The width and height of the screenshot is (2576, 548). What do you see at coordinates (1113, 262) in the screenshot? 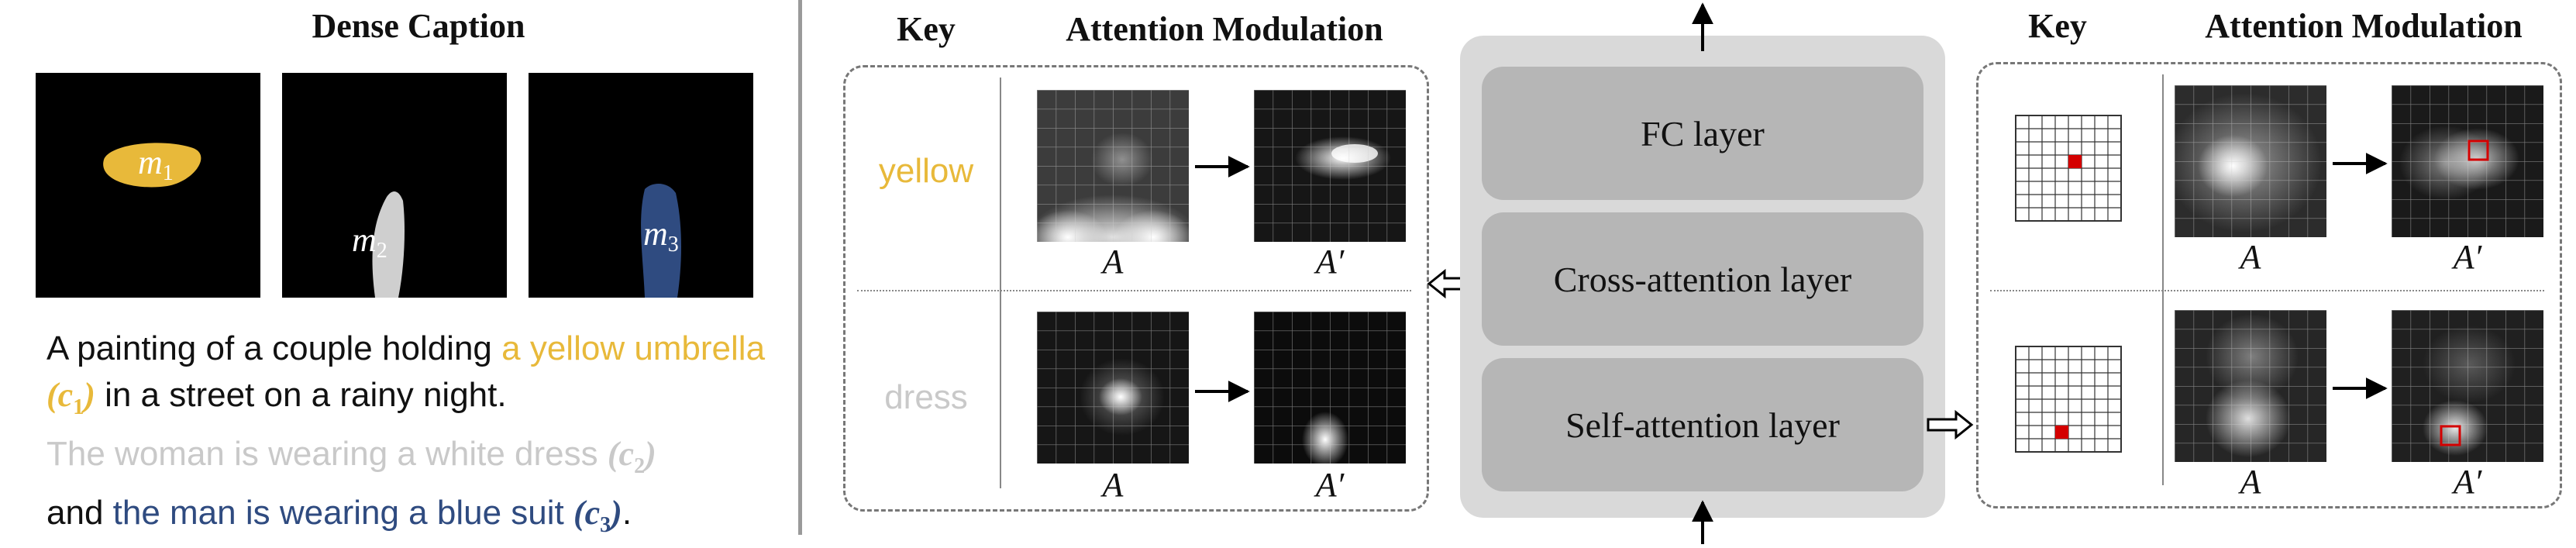
I see `label-a-yellow: A` at bounding box center [1113, 262].